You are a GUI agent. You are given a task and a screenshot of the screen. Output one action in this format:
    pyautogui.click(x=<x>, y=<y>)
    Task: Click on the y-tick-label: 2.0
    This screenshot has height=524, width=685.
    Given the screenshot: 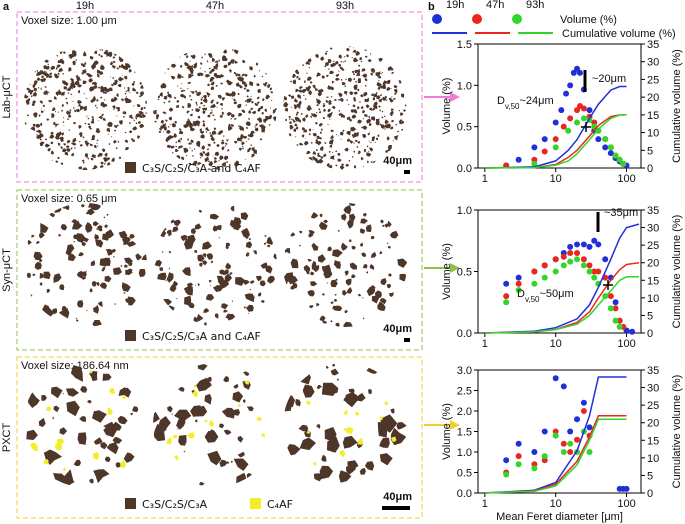 What is the action you would take?
    pyautogui.click(x=464, y=412)
    